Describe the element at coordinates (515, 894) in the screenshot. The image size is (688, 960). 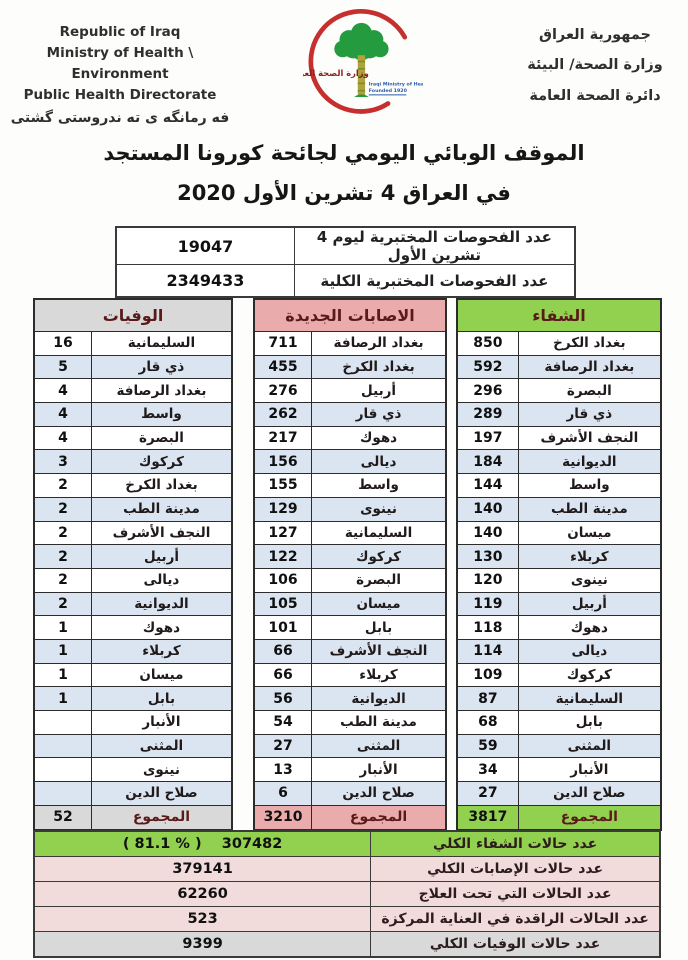
I see `summary-label-cell: عدد الحالات التي تحت العلاج` at that location.